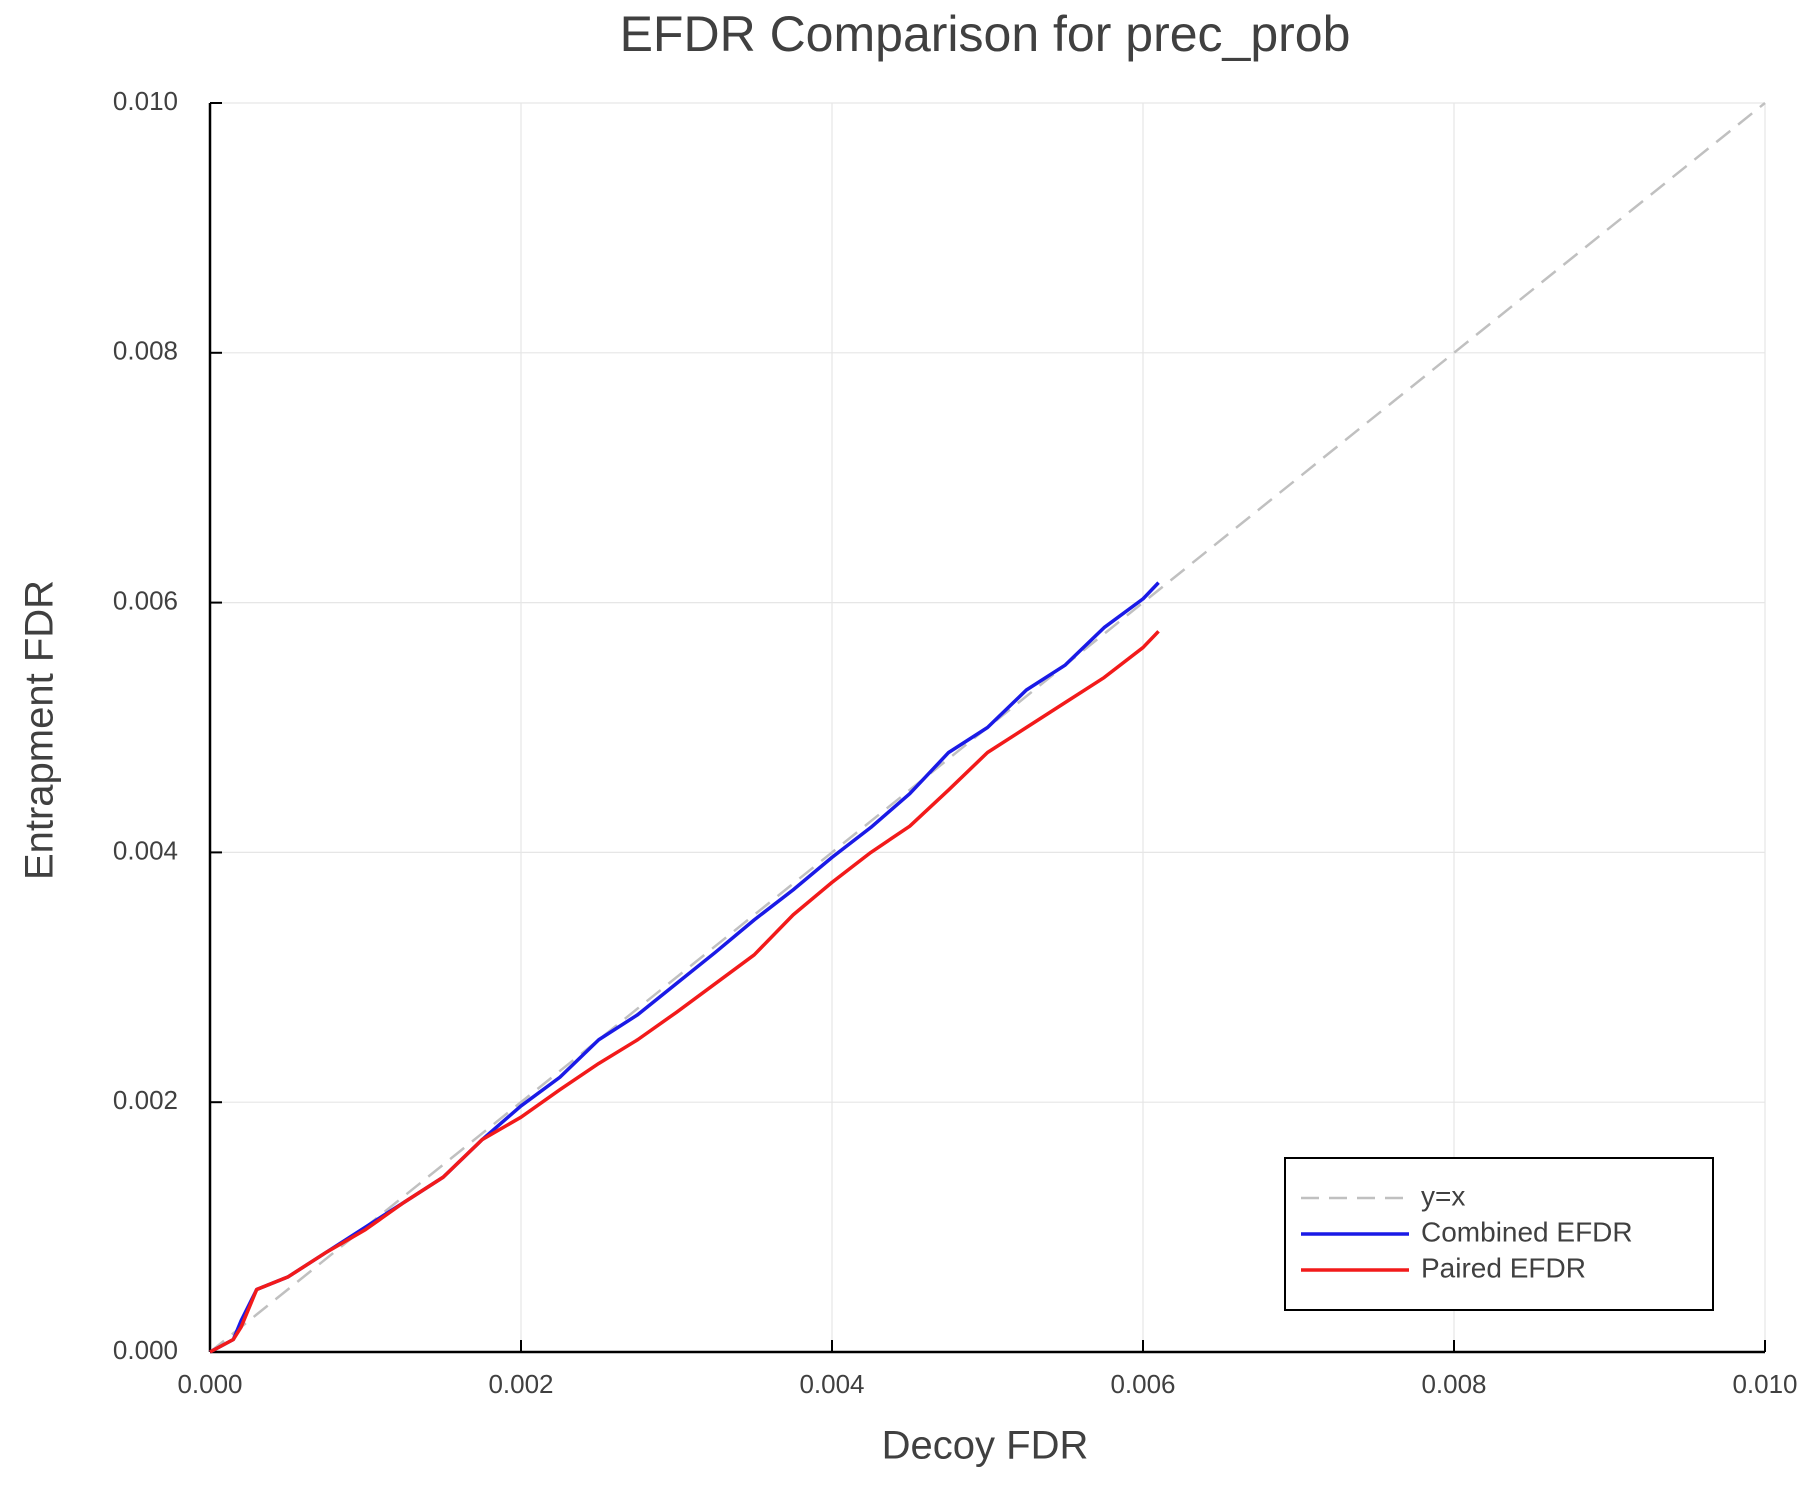 This screenshot has width=1800, height=1500. Describe the element at coordinates (1764, 1384) in the screenshot. I see `x-tick-label: 0.010` at that location.